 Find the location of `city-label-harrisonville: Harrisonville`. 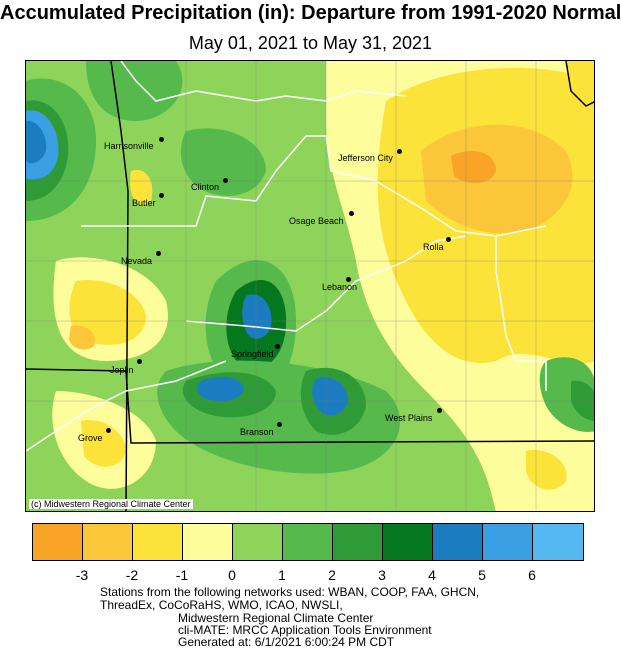

city-label-harrisonville: Harrisonville is located at coordinates (129, 146).